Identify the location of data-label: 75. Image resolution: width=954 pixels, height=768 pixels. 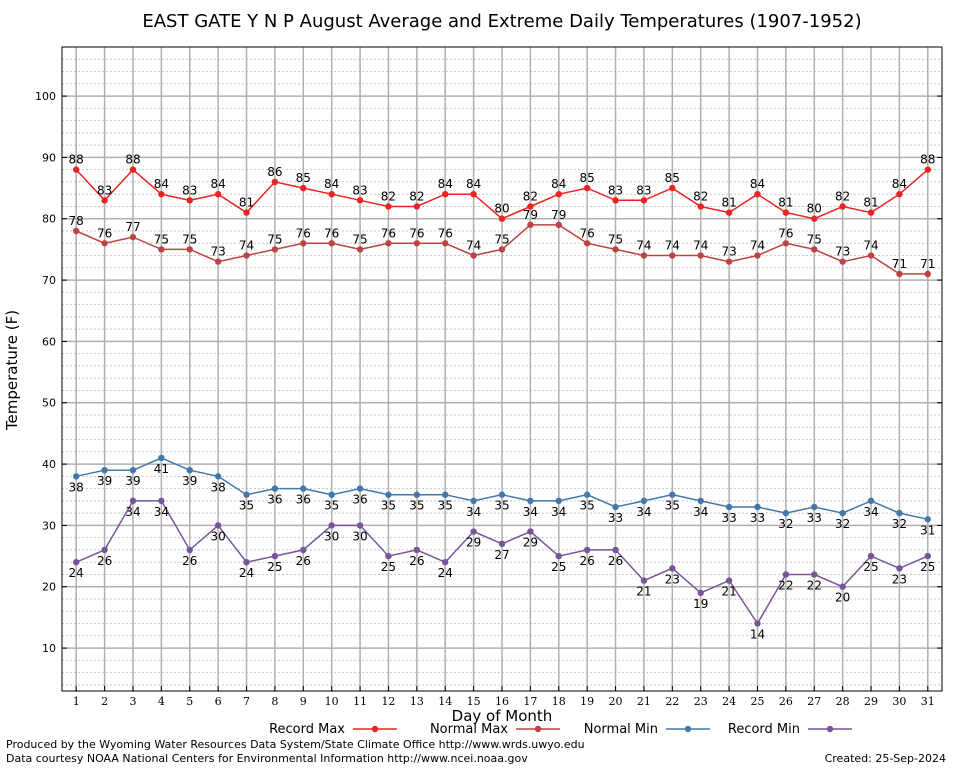
(501, 239).